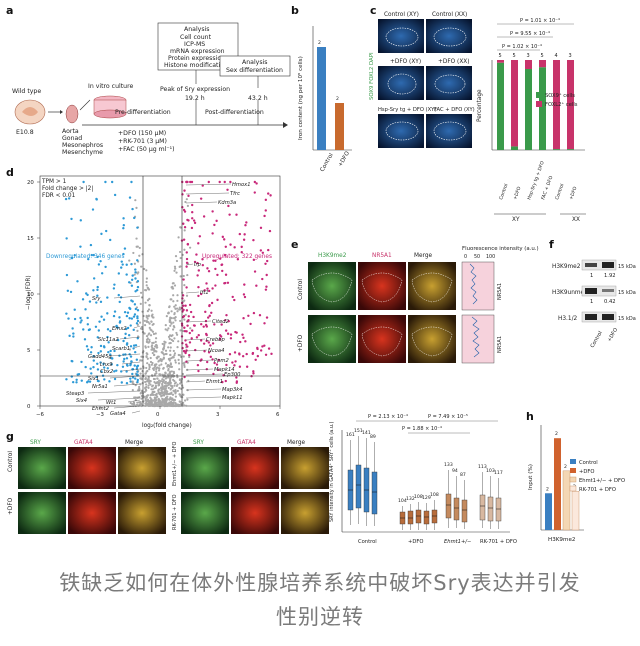 Image resolution: width=640 pixels, height=646 pixels. I want to click on d-up-label: Upregulated: 322 genes, so click(237, 257).